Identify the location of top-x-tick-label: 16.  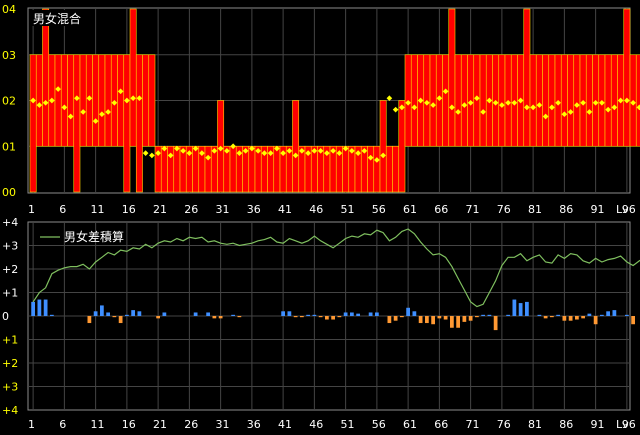
(129, 209).